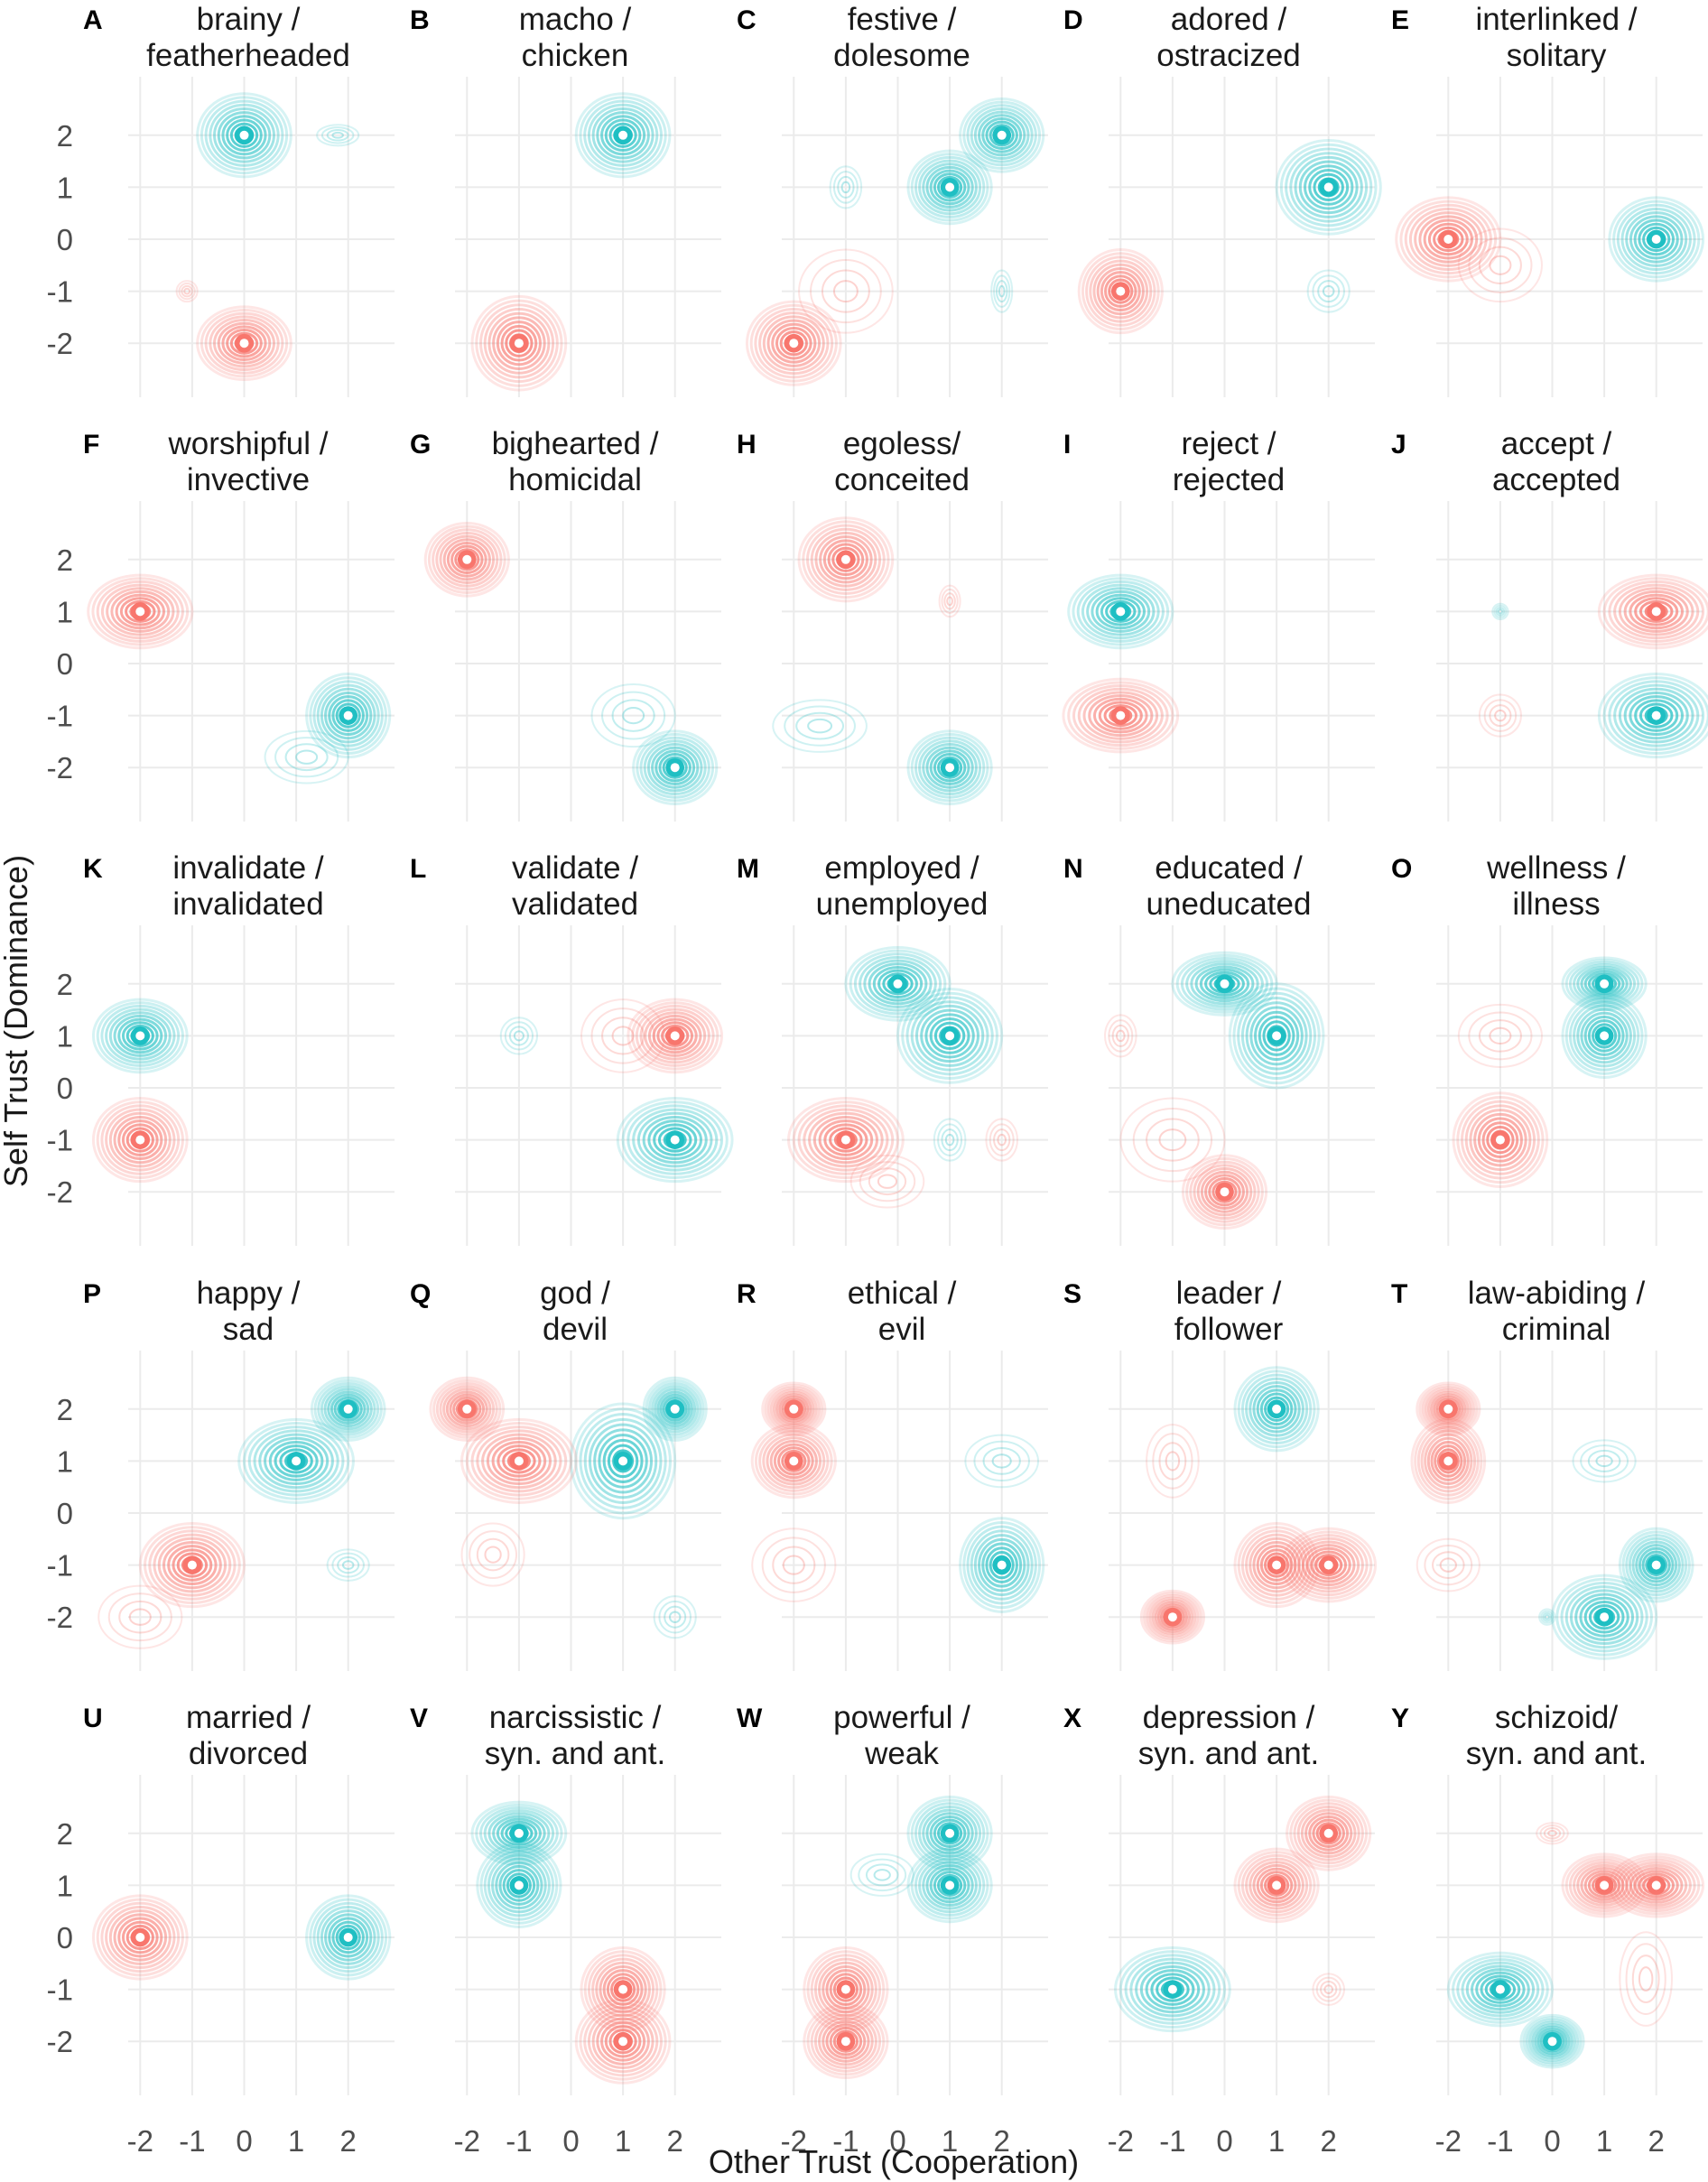  What do you see at coordinates (747, 20) in the screenshot?
I see `panel-letter: C` at bounding box center [747, 20].